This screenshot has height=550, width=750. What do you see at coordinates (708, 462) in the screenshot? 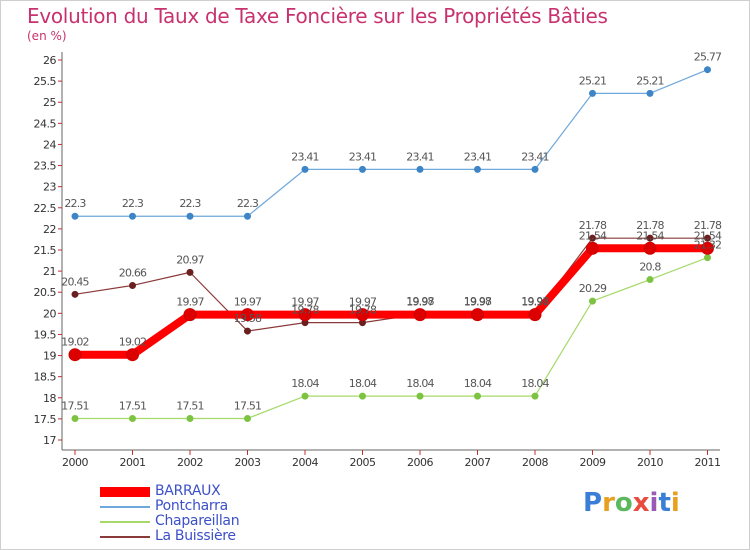
I see `x-tick-label: 2011` at bounding box center [708, 462].